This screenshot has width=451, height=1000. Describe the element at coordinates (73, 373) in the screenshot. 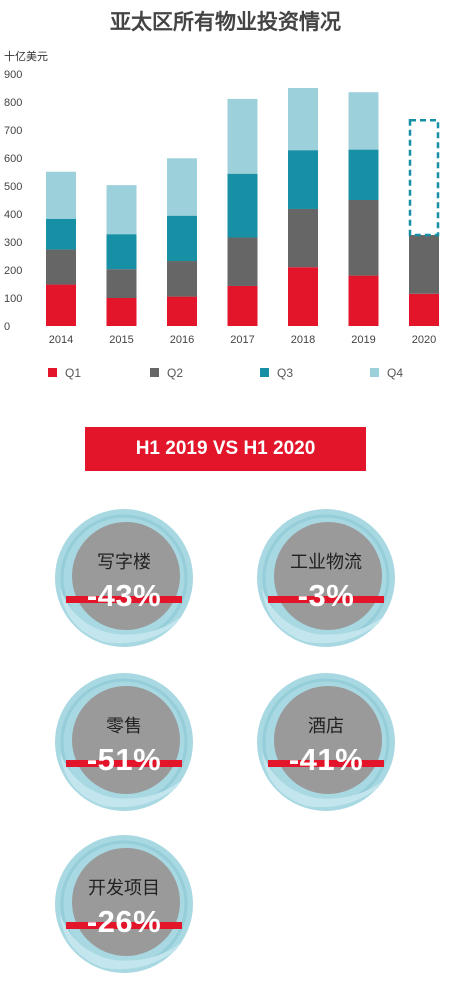

I see `legend-label-q1: Q1` at that location.